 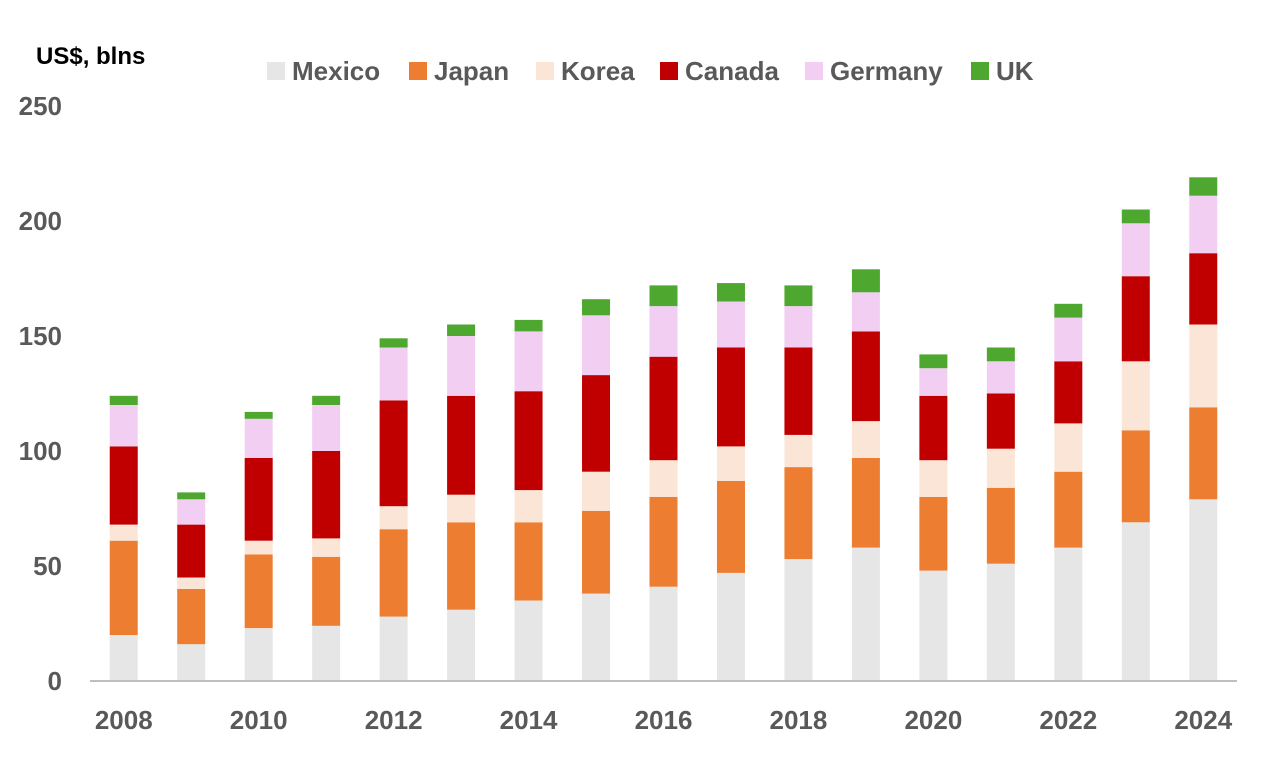 I want to click on bar-germany-2017, so click(x=730, y=324).